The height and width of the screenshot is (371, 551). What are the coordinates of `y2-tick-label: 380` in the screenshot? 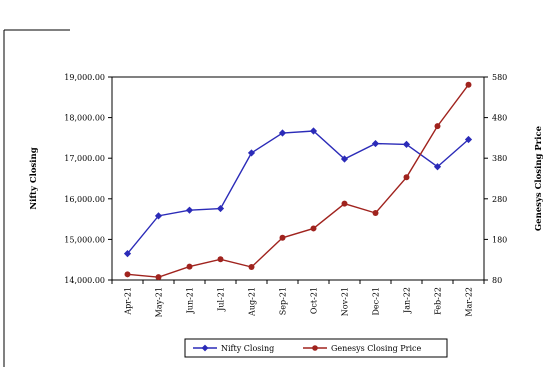 It's located at (499, 158).